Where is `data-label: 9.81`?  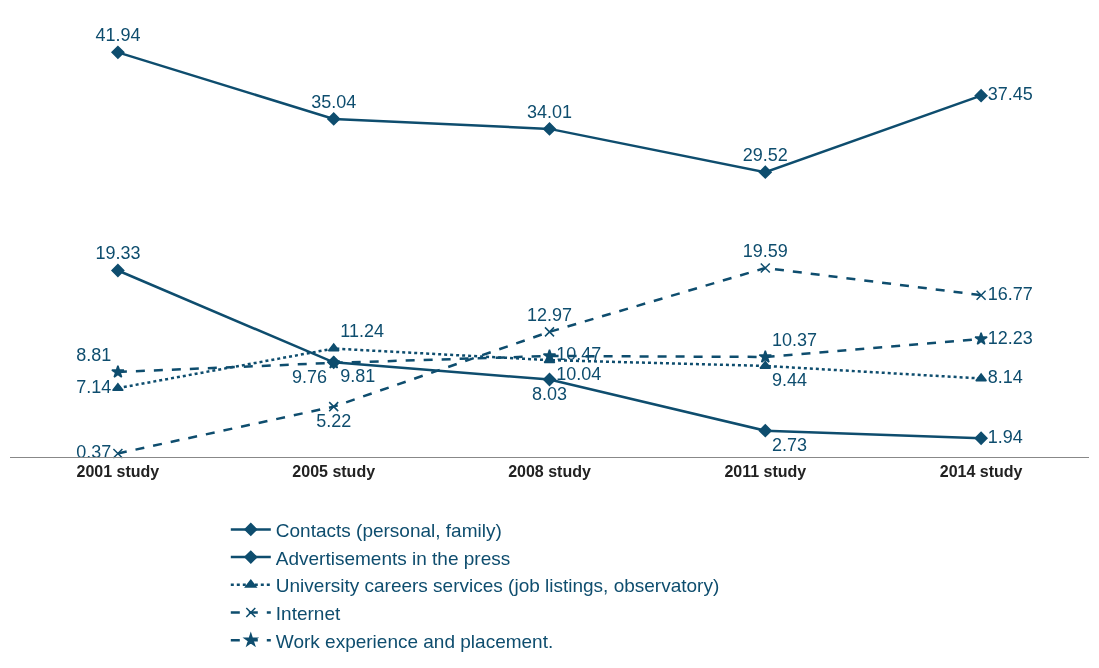 data-label: 9.81 is located at coordinates (358, 376).